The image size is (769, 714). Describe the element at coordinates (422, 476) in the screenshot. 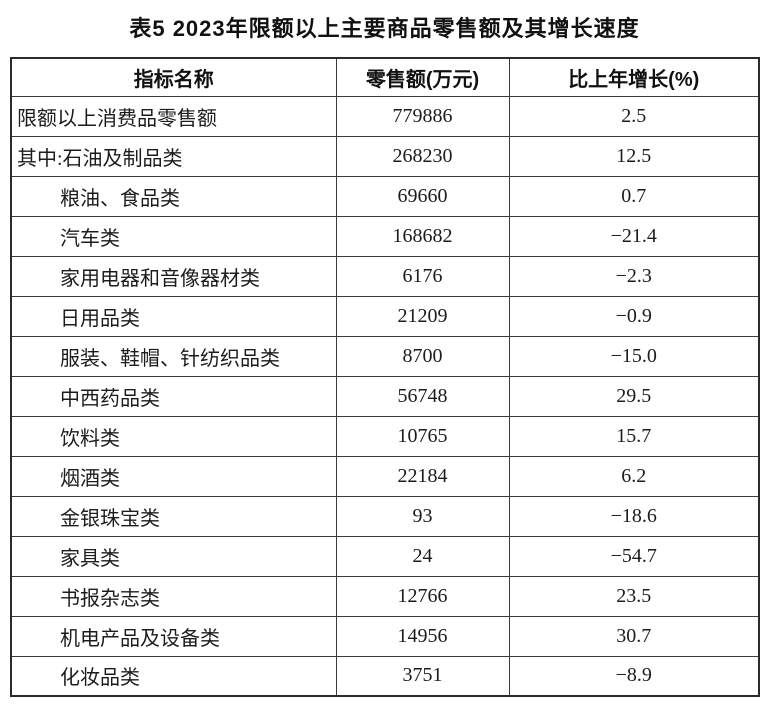

I see `cell-retail-amount: 22184` at that location.